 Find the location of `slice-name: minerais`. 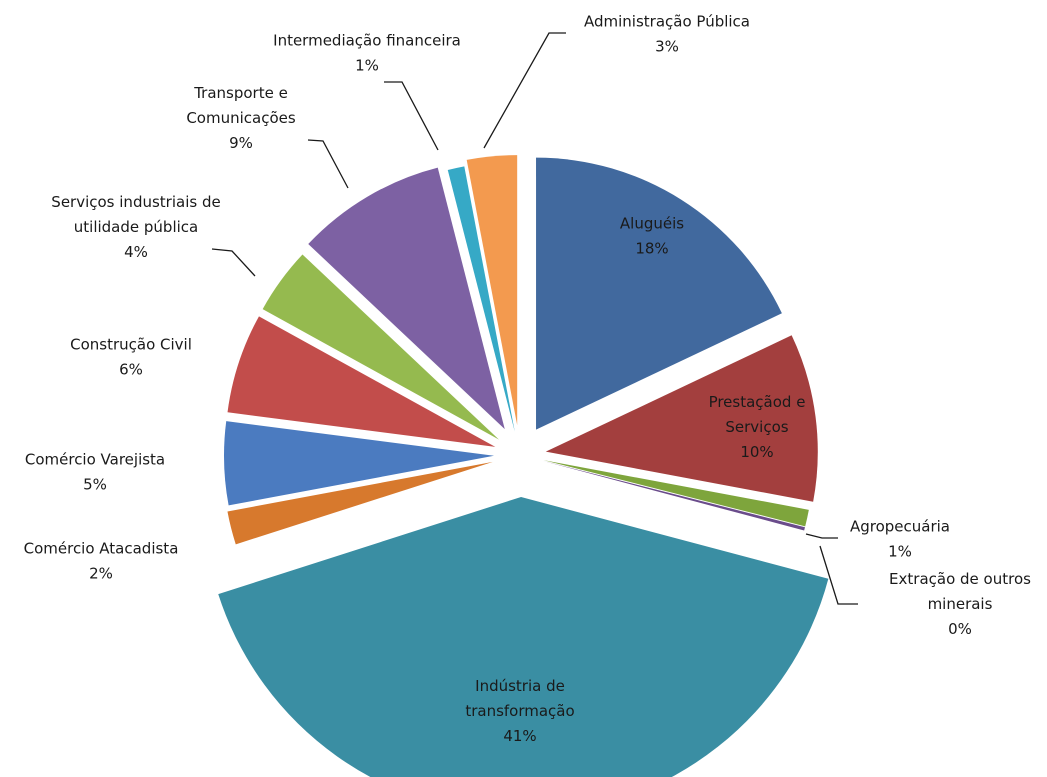

slice-name: minerais is located at coordinates (960, 604).